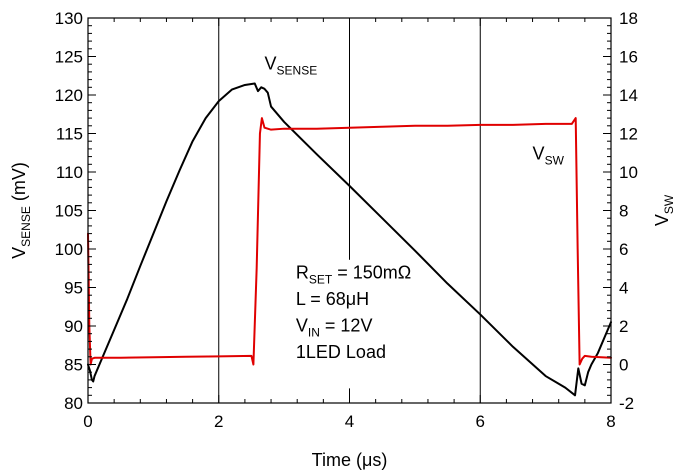 This screenshot has height=473, width=691. What do you see at coordinates (628, 18) in the screenshot?
I see `y-right-tick-label: 18` at bounding box center [628, 18].